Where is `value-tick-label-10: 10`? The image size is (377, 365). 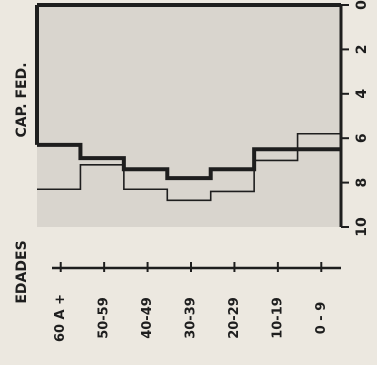 value-tick-label-10: 10 is located at coordinates (362, 227).